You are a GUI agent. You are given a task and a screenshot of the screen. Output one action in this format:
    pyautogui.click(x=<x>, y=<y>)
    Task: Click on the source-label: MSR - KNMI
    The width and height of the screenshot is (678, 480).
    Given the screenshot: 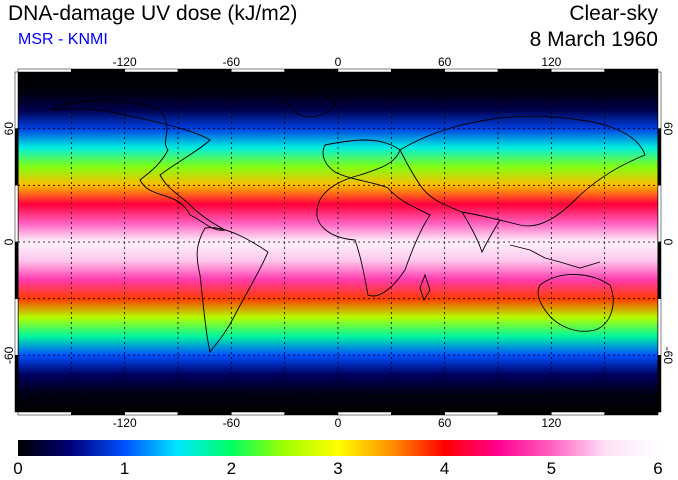 What is the action you would take?
    pyautogui.click(x=63, y=39)
    